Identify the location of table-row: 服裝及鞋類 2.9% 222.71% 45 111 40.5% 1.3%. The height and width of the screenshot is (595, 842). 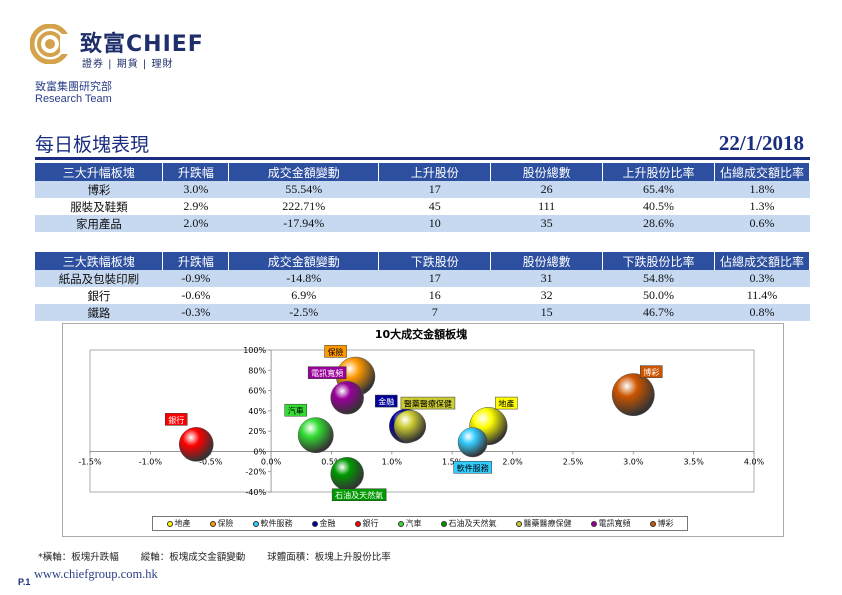
(422, 206).